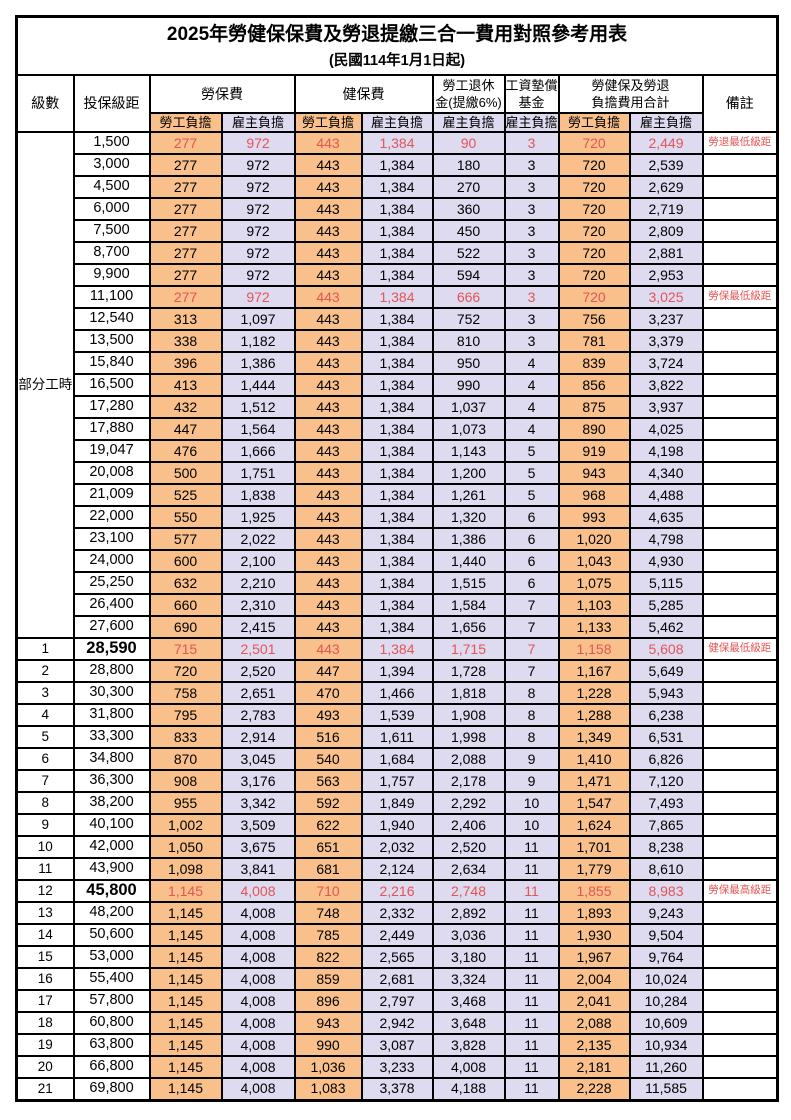 The height and width of the screenshot is (1120, 791). Describe the element at coordinates (468, 869) in the screenshot. I see `value-cell: 2,634` at that location.